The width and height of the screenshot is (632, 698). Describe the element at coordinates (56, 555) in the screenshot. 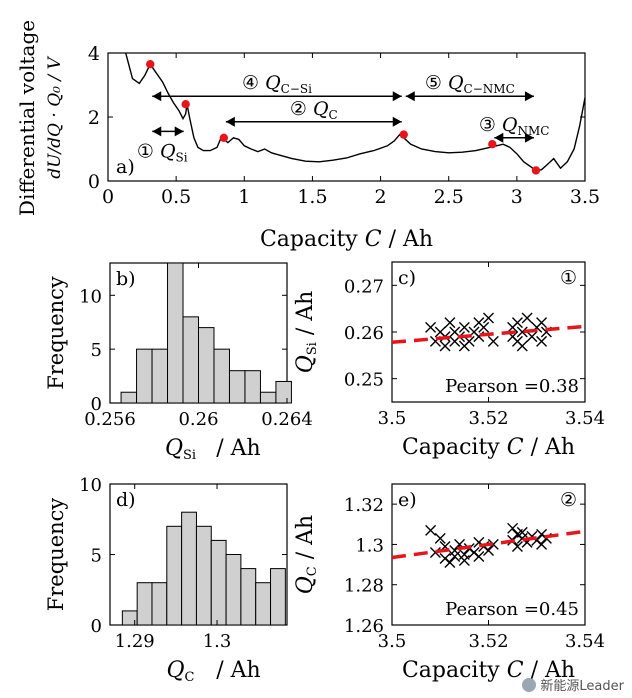

I see `panel-d-ylabel: Frequency` at that location.